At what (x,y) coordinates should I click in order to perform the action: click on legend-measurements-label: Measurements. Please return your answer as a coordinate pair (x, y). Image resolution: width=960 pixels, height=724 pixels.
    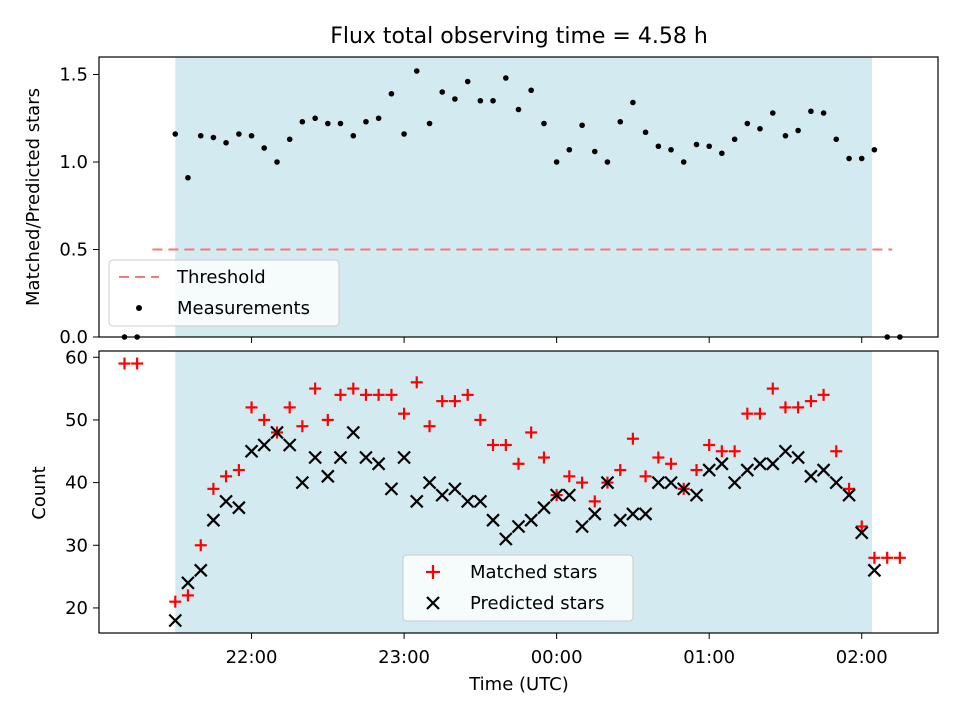
    Looking at the image, I should click on (243, 308).